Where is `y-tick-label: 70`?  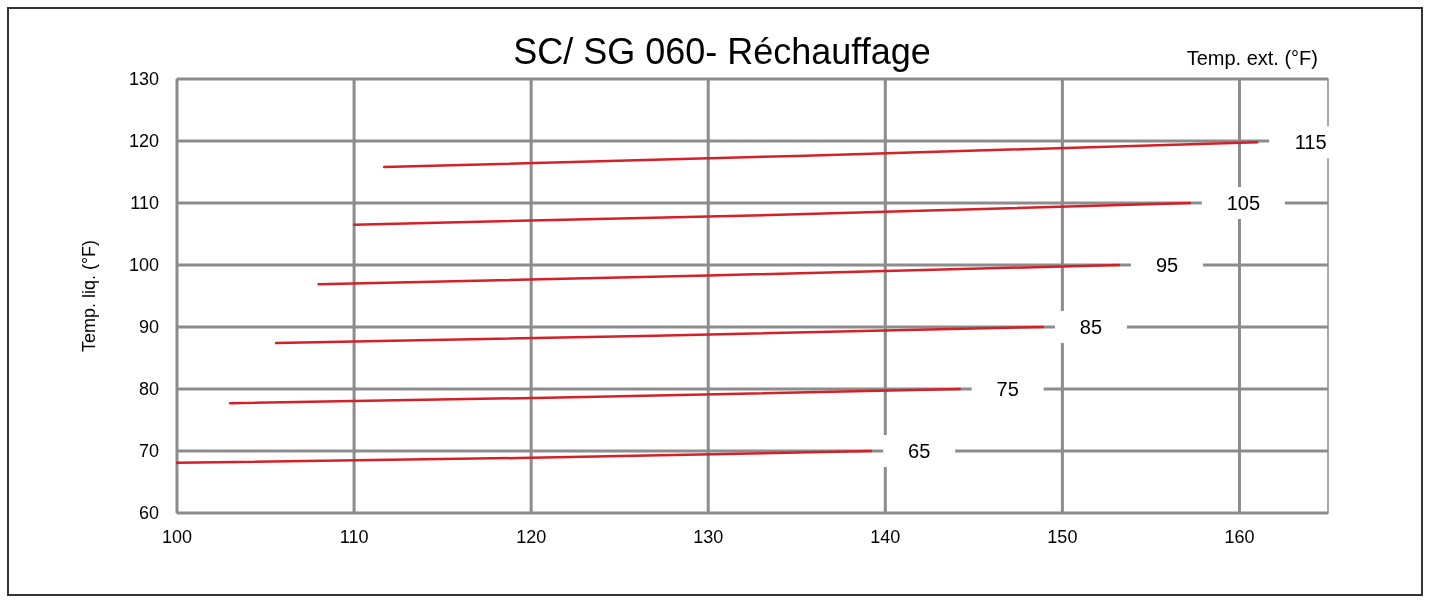
y-tick-label: 70 is located at coordinates (148, 451).